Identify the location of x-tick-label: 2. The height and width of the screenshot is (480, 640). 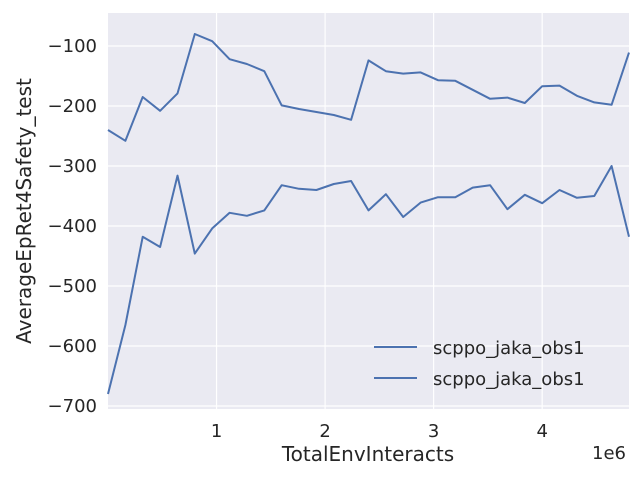
(324, 431).